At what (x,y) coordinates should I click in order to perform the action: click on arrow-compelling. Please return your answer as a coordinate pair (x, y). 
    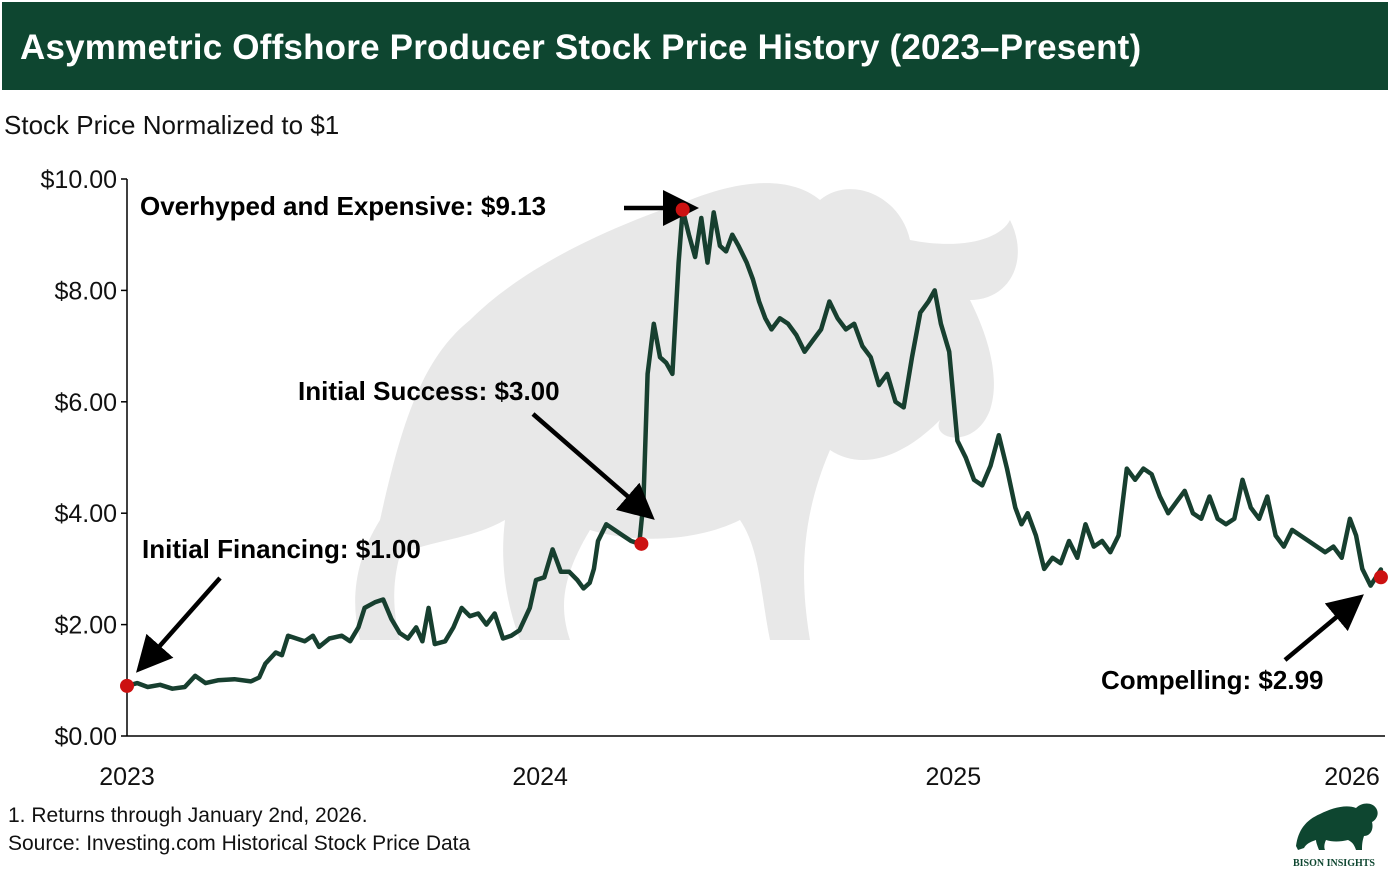
    Looking at the image, I should click on (1323, 628).